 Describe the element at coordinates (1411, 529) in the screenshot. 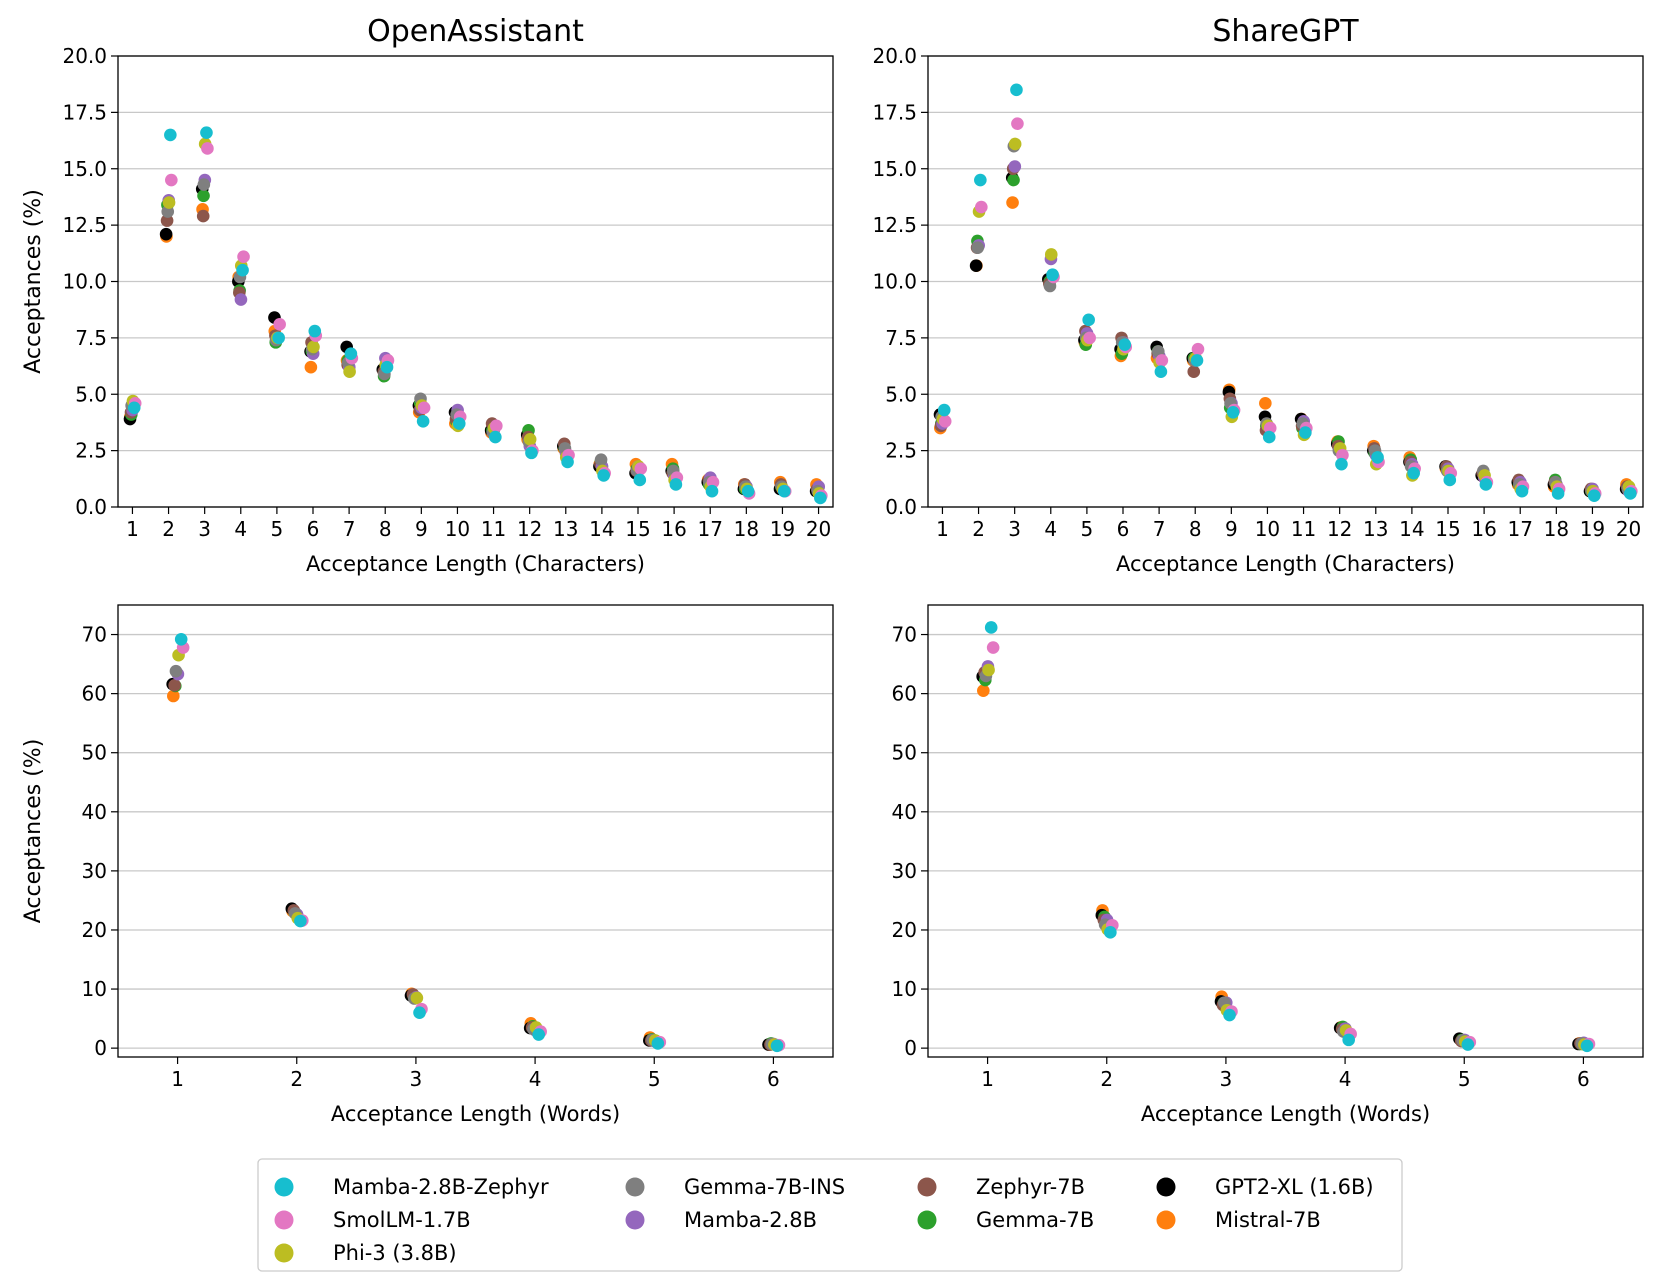

I see `x-tick-label: 14` at that location.